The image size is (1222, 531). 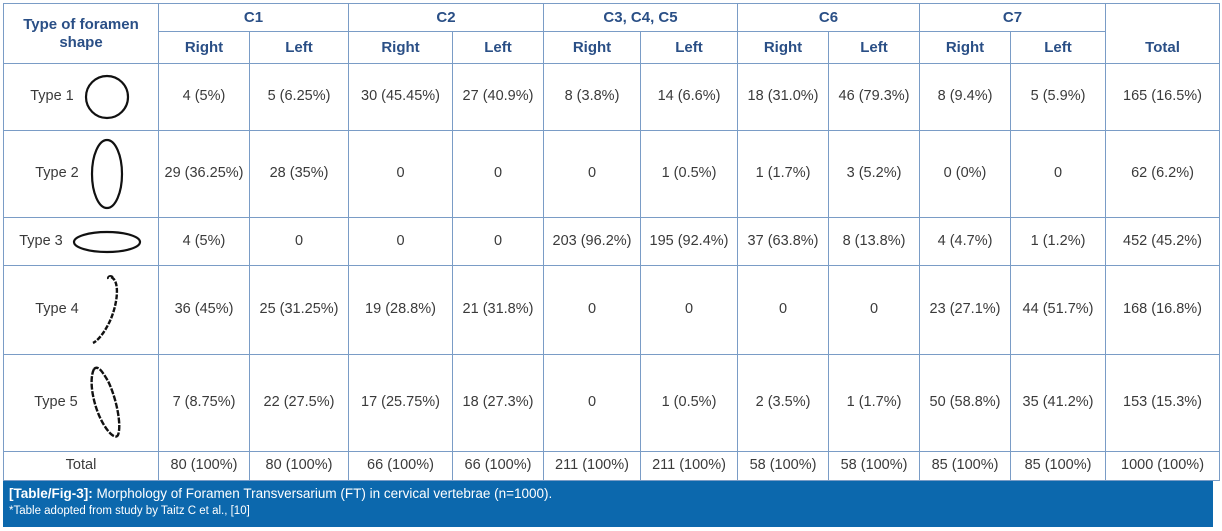 I want to click on table-cell: 1 (1.2%), so click(x=1058, y=241).